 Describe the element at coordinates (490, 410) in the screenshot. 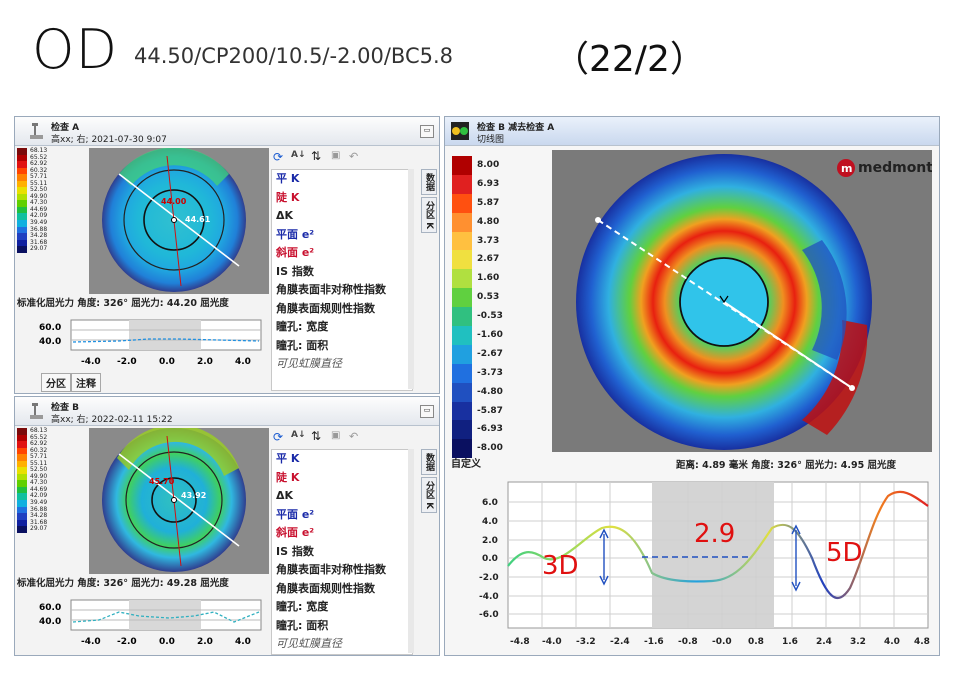

I see `scale-value: -5.87` at that location.